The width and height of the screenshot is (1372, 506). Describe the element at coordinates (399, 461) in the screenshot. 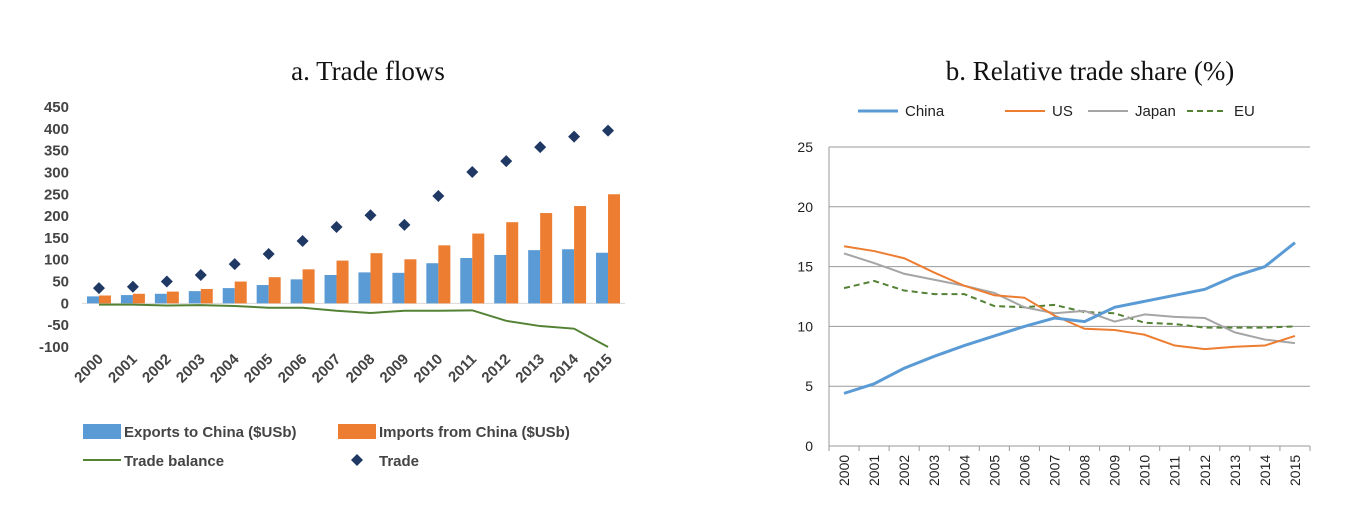

I see `legend-label-trade: Trade` at that location.